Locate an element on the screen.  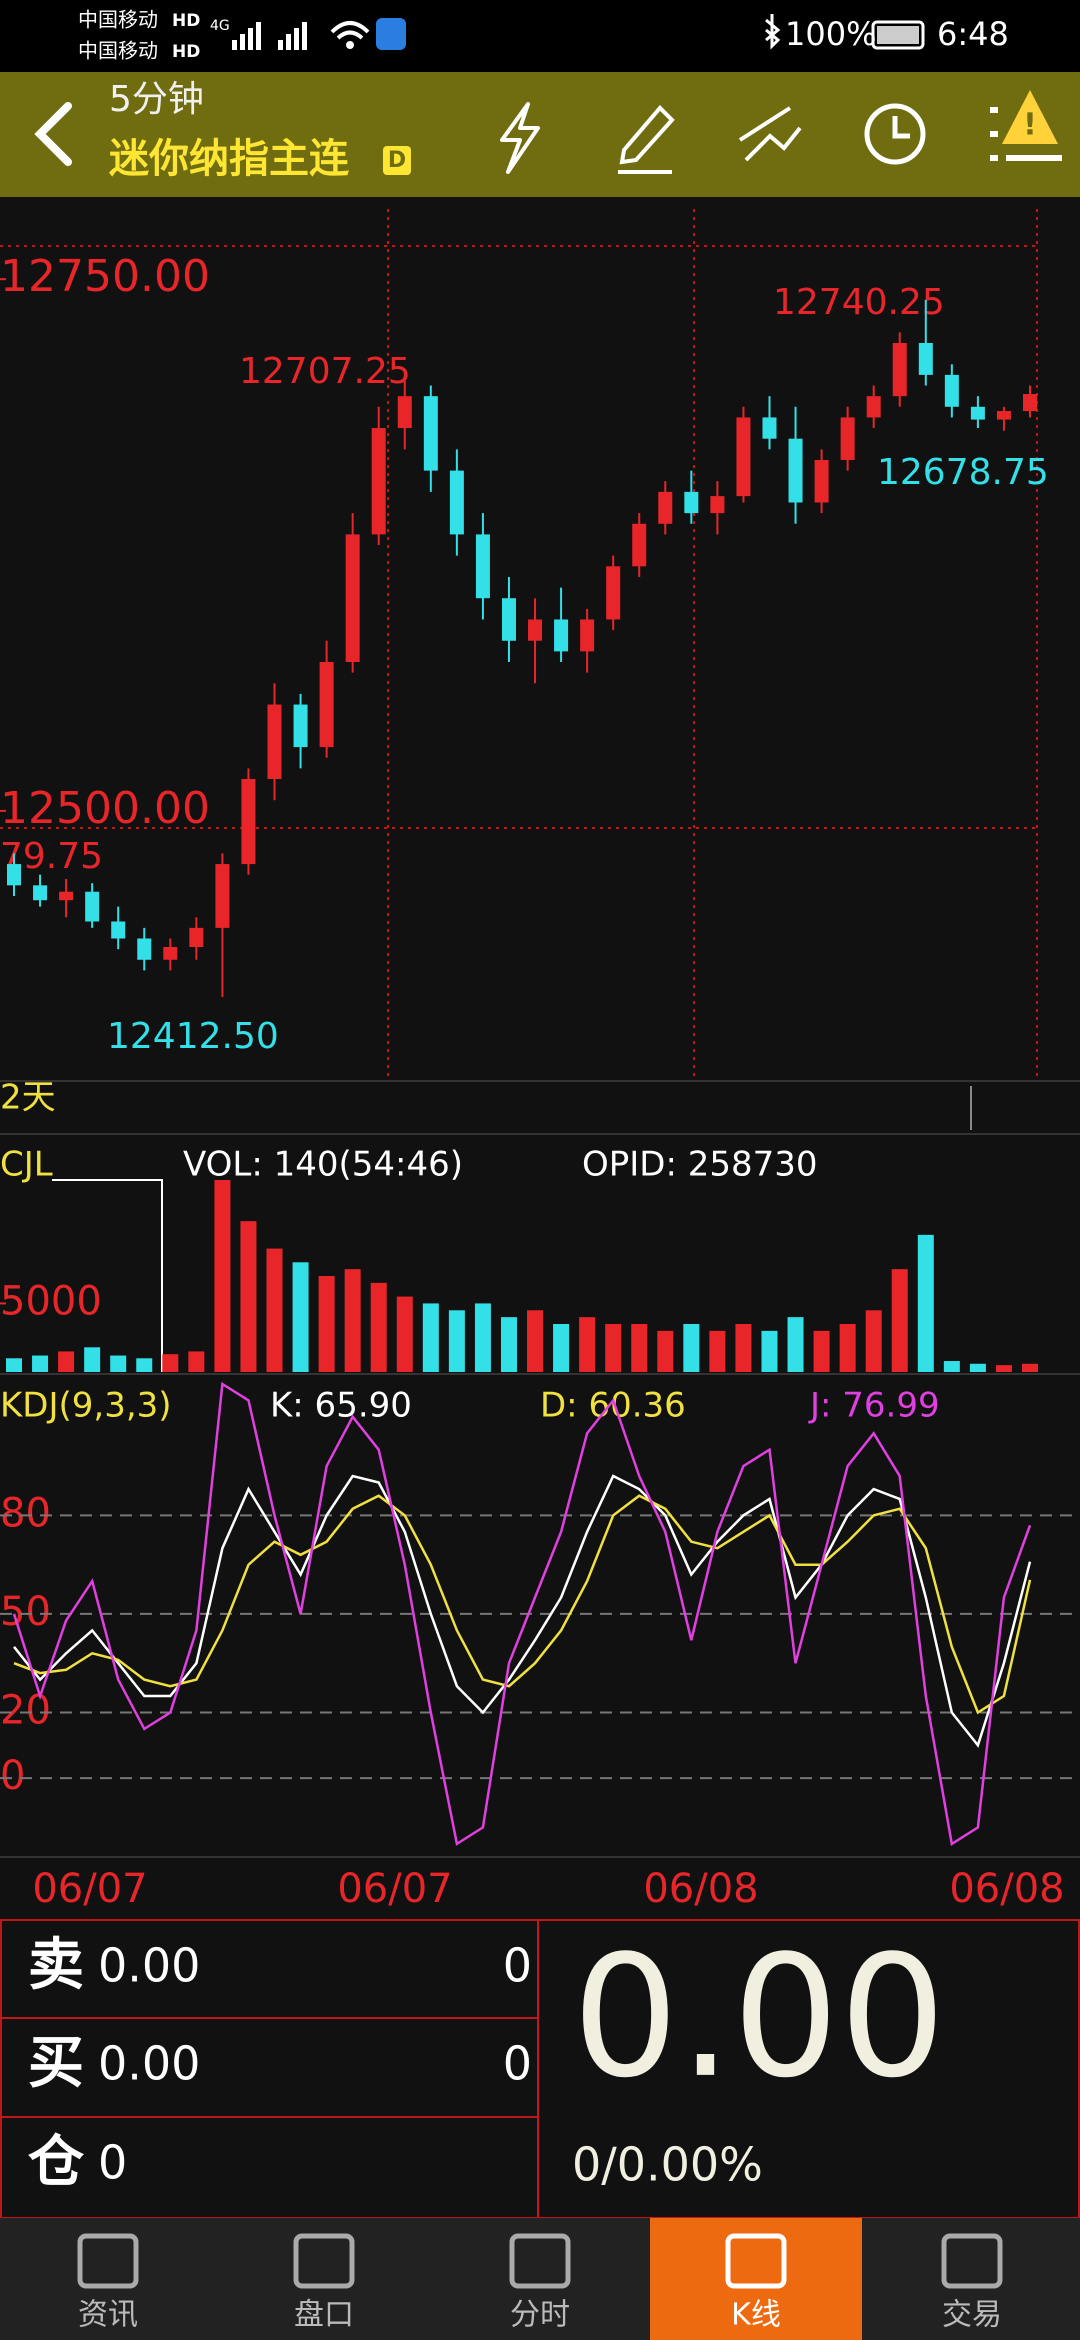
tab: 分时 is located at coordinates (540, 2283).